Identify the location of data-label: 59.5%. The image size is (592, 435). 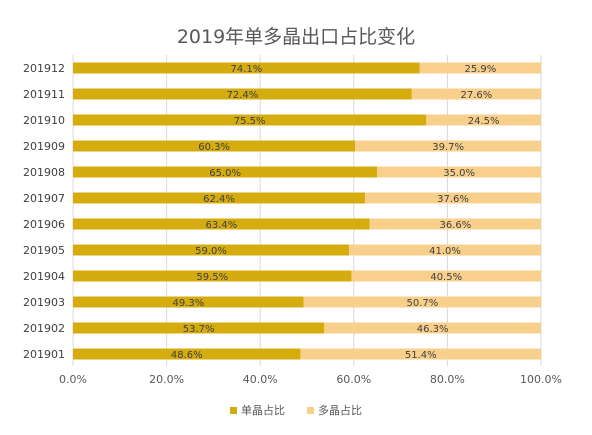
(212, 277).